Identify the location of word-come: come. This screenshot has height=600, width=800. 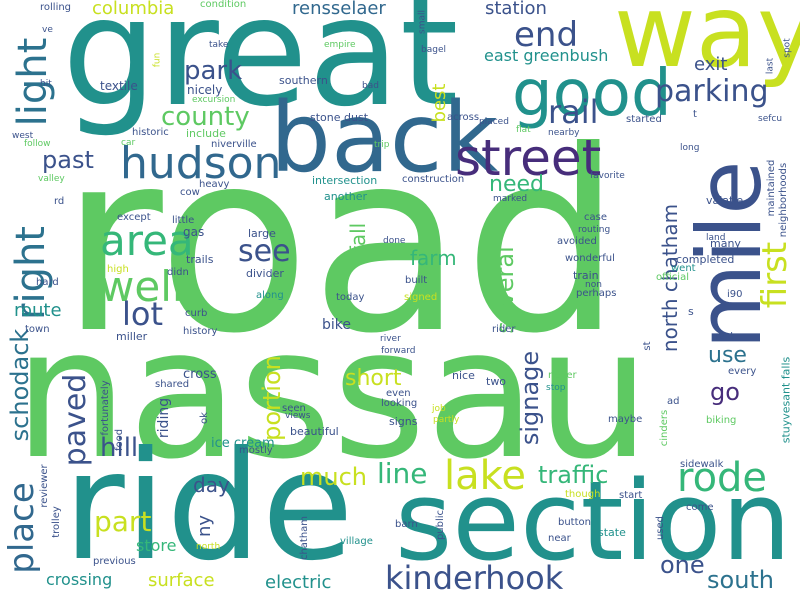
(700, 507).